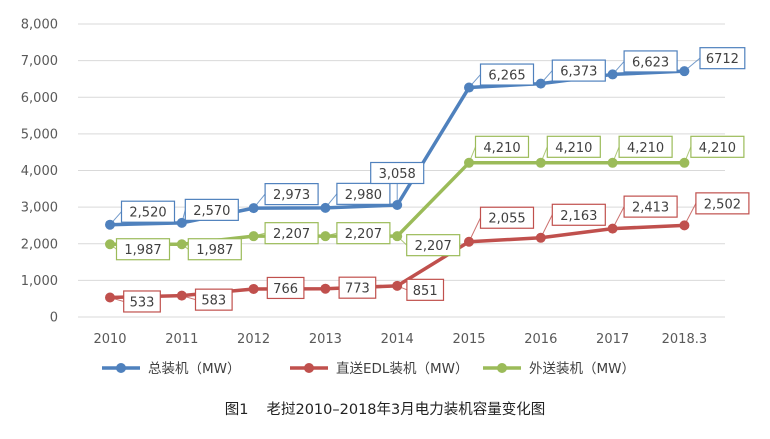  I want to click on x-tick-label: 2014, so click(397, 339).